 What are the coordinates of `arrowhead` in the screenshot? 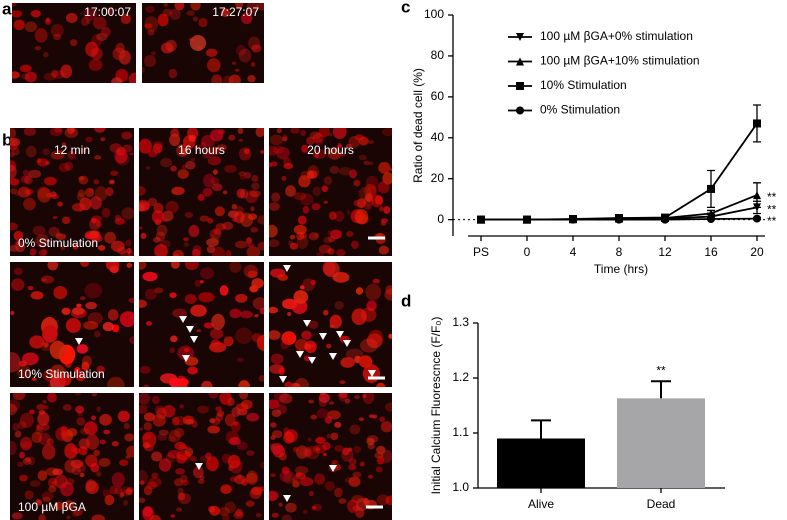 It's located at (372, 373).